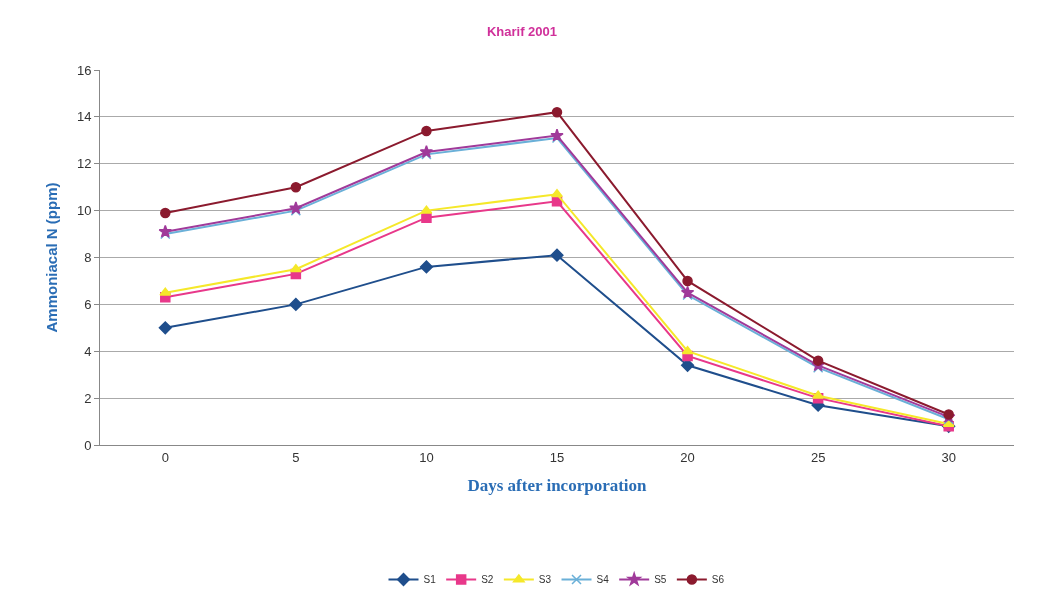 The height and width of the screenshot is (606, 1044). Describe the element at coordinates (687, 457) in the screenshot. I see `x-tick-label: 20` at that location.